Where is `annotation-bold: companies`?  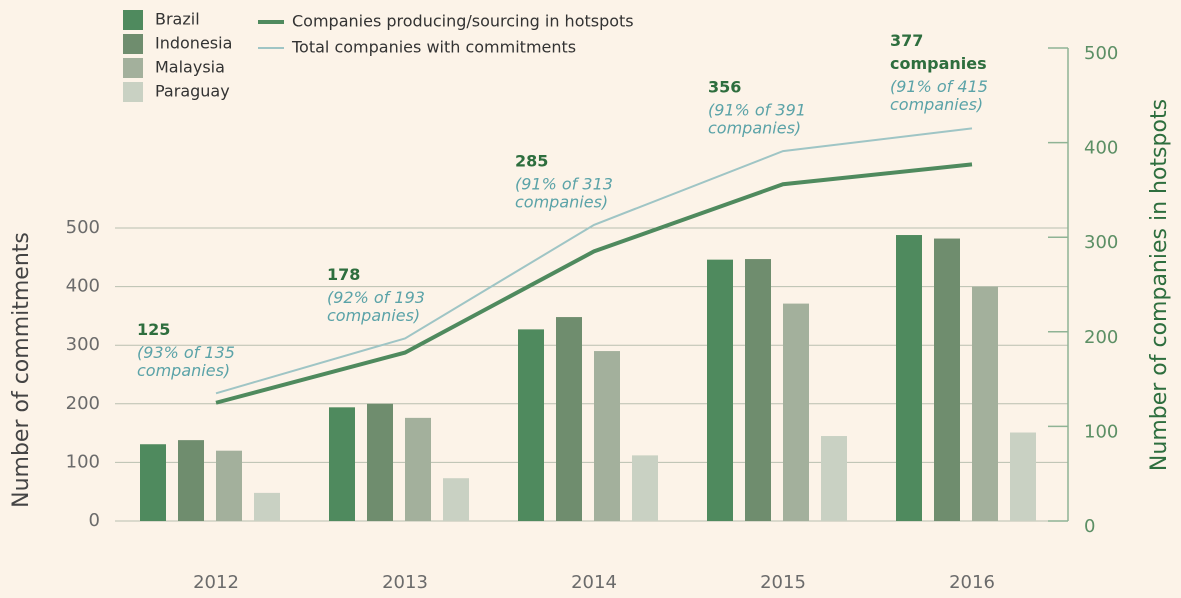 annotation-bold: companies is located at coordinates (938, 63).